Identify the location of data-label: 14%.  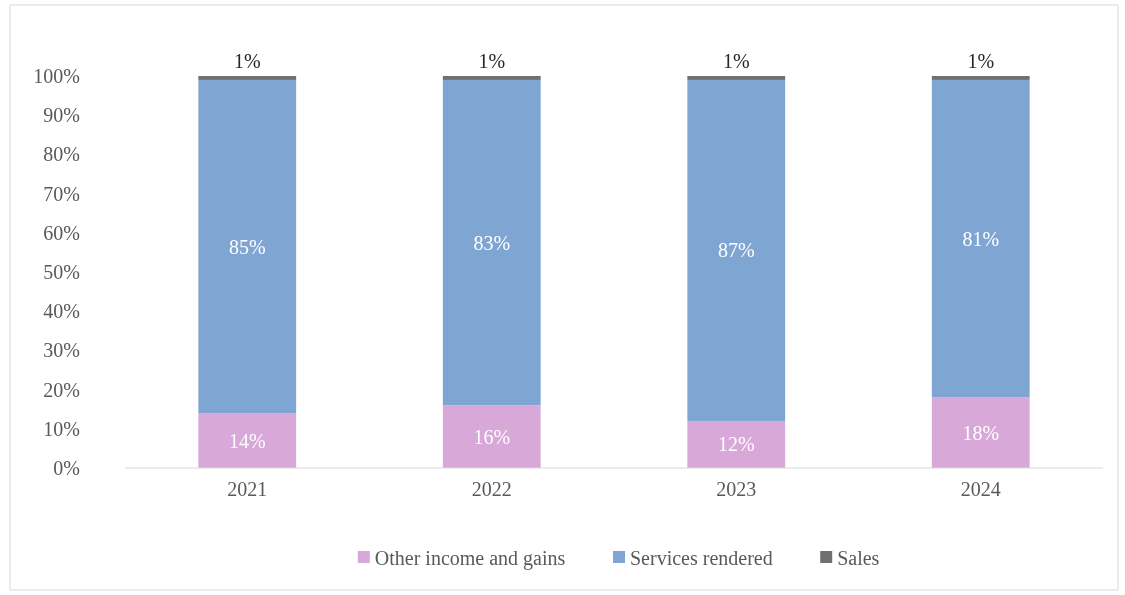
(247, 440).